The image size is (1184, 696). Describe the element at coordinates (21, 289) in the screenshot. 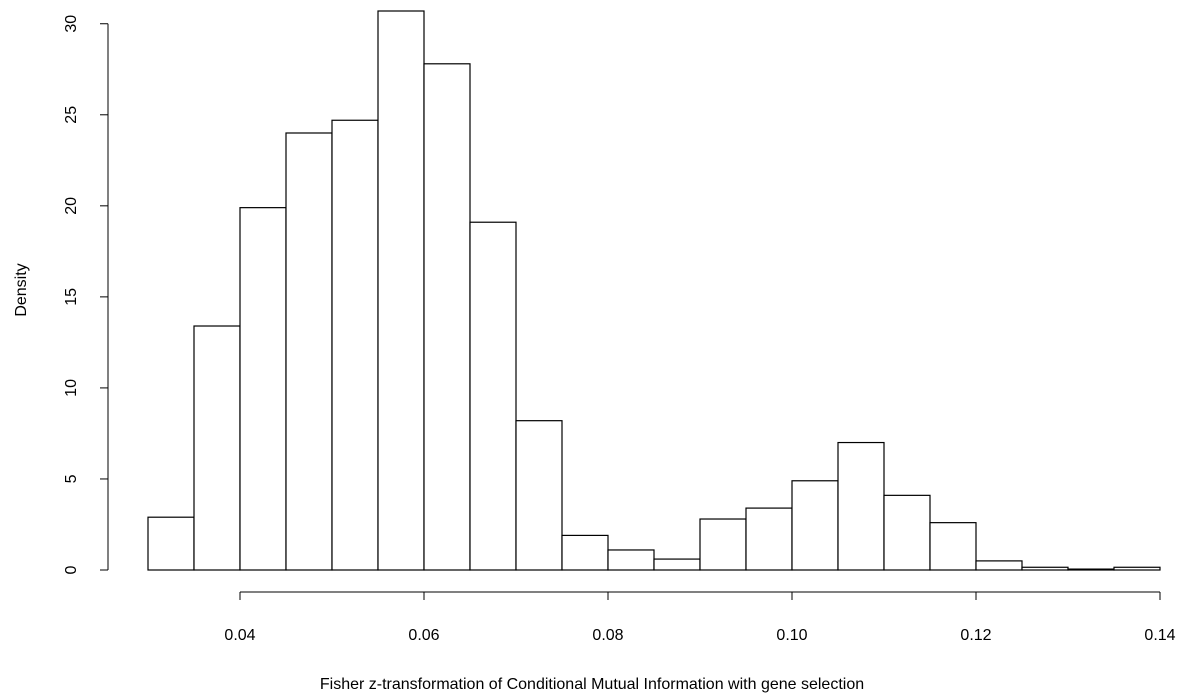

I see `y-axis-title: Density` at that location.